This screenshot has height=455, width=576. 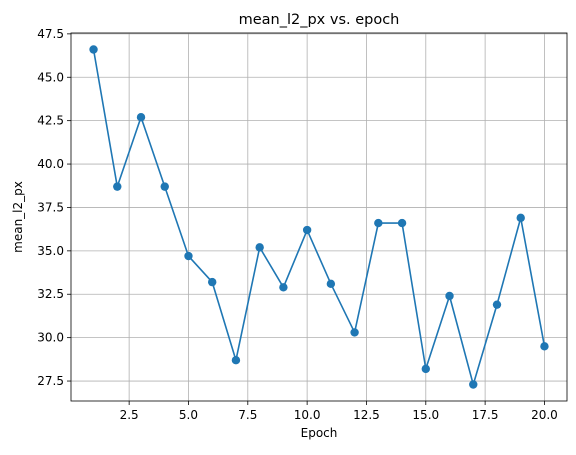 I want to click on x-tick-label: 7.5, so click(x=247, y=415).